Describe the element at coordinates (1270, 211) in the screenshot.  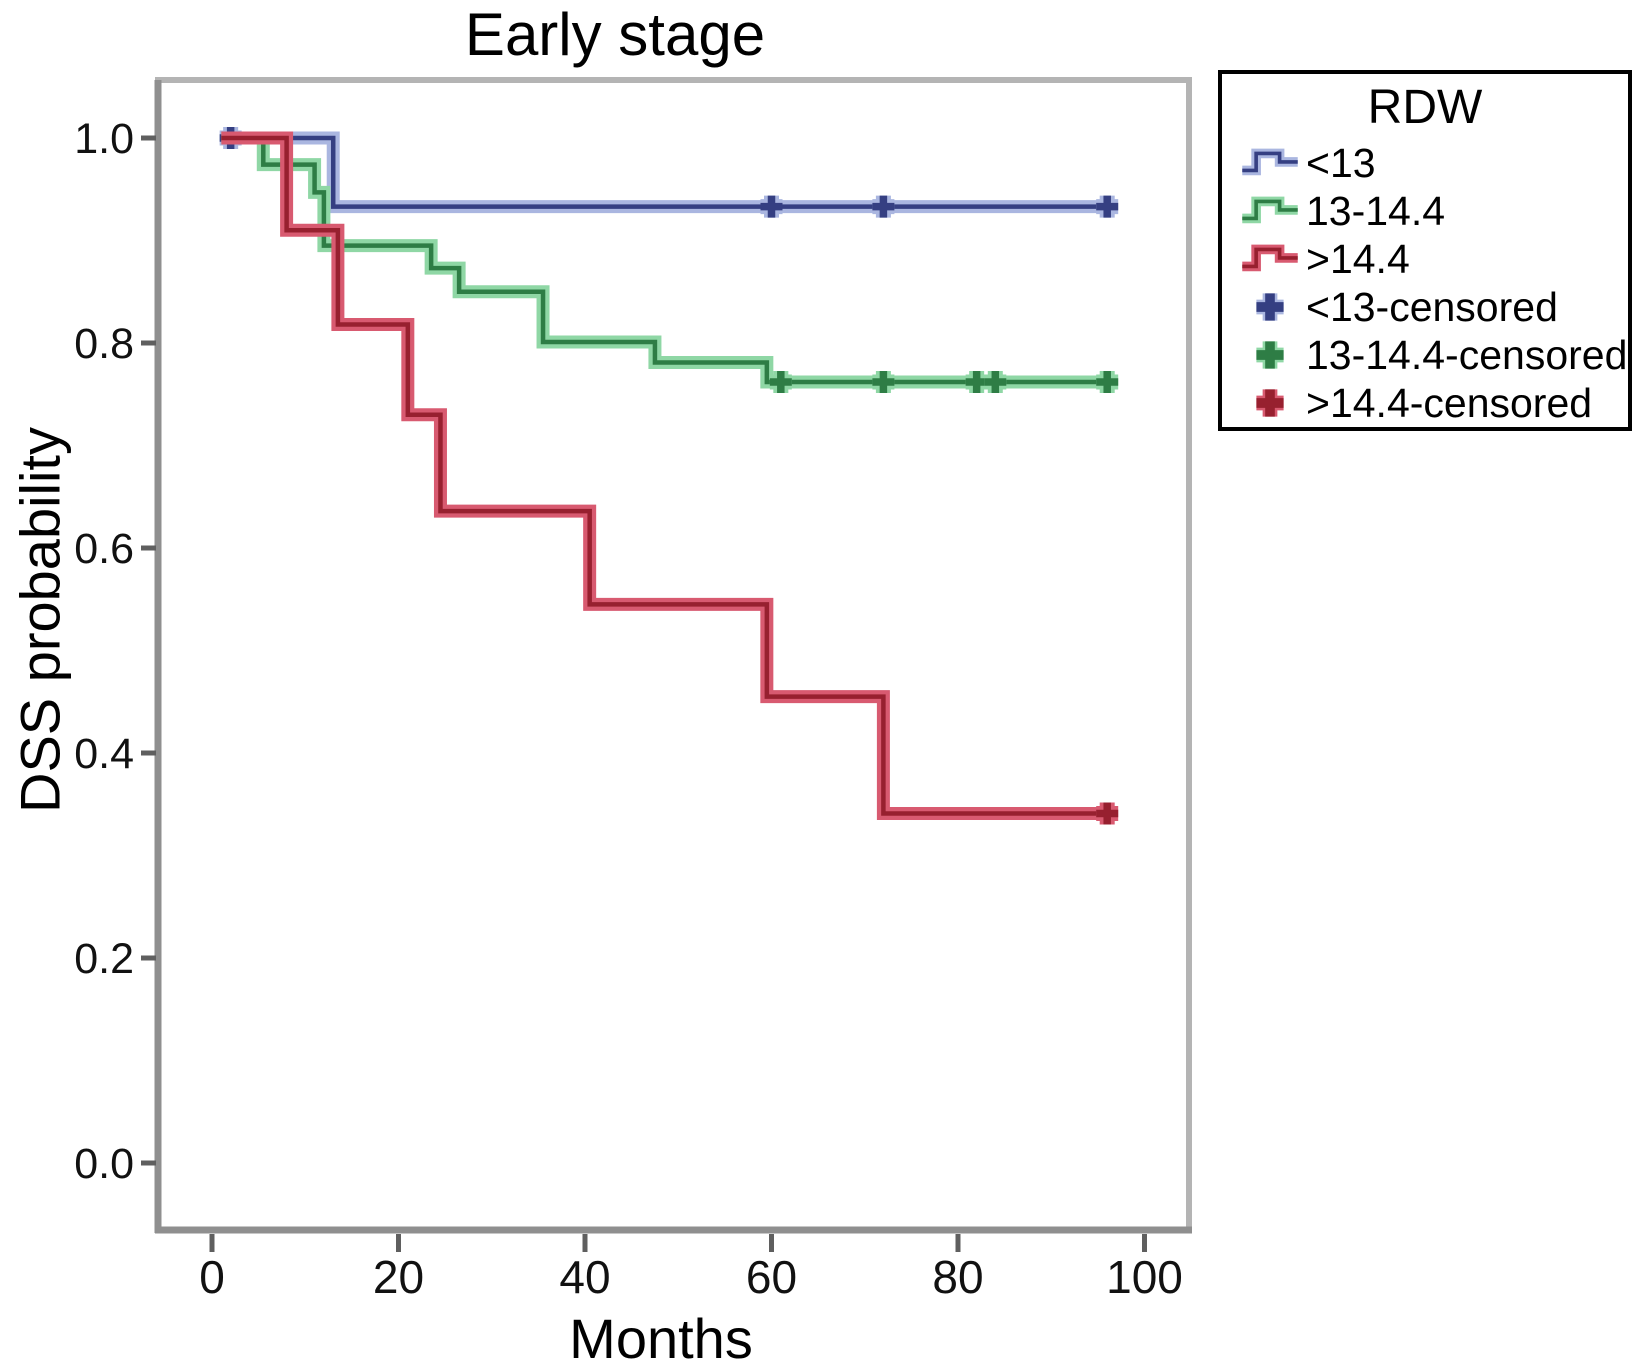
I see `line-swatch-13-14-4-icon` at that location.